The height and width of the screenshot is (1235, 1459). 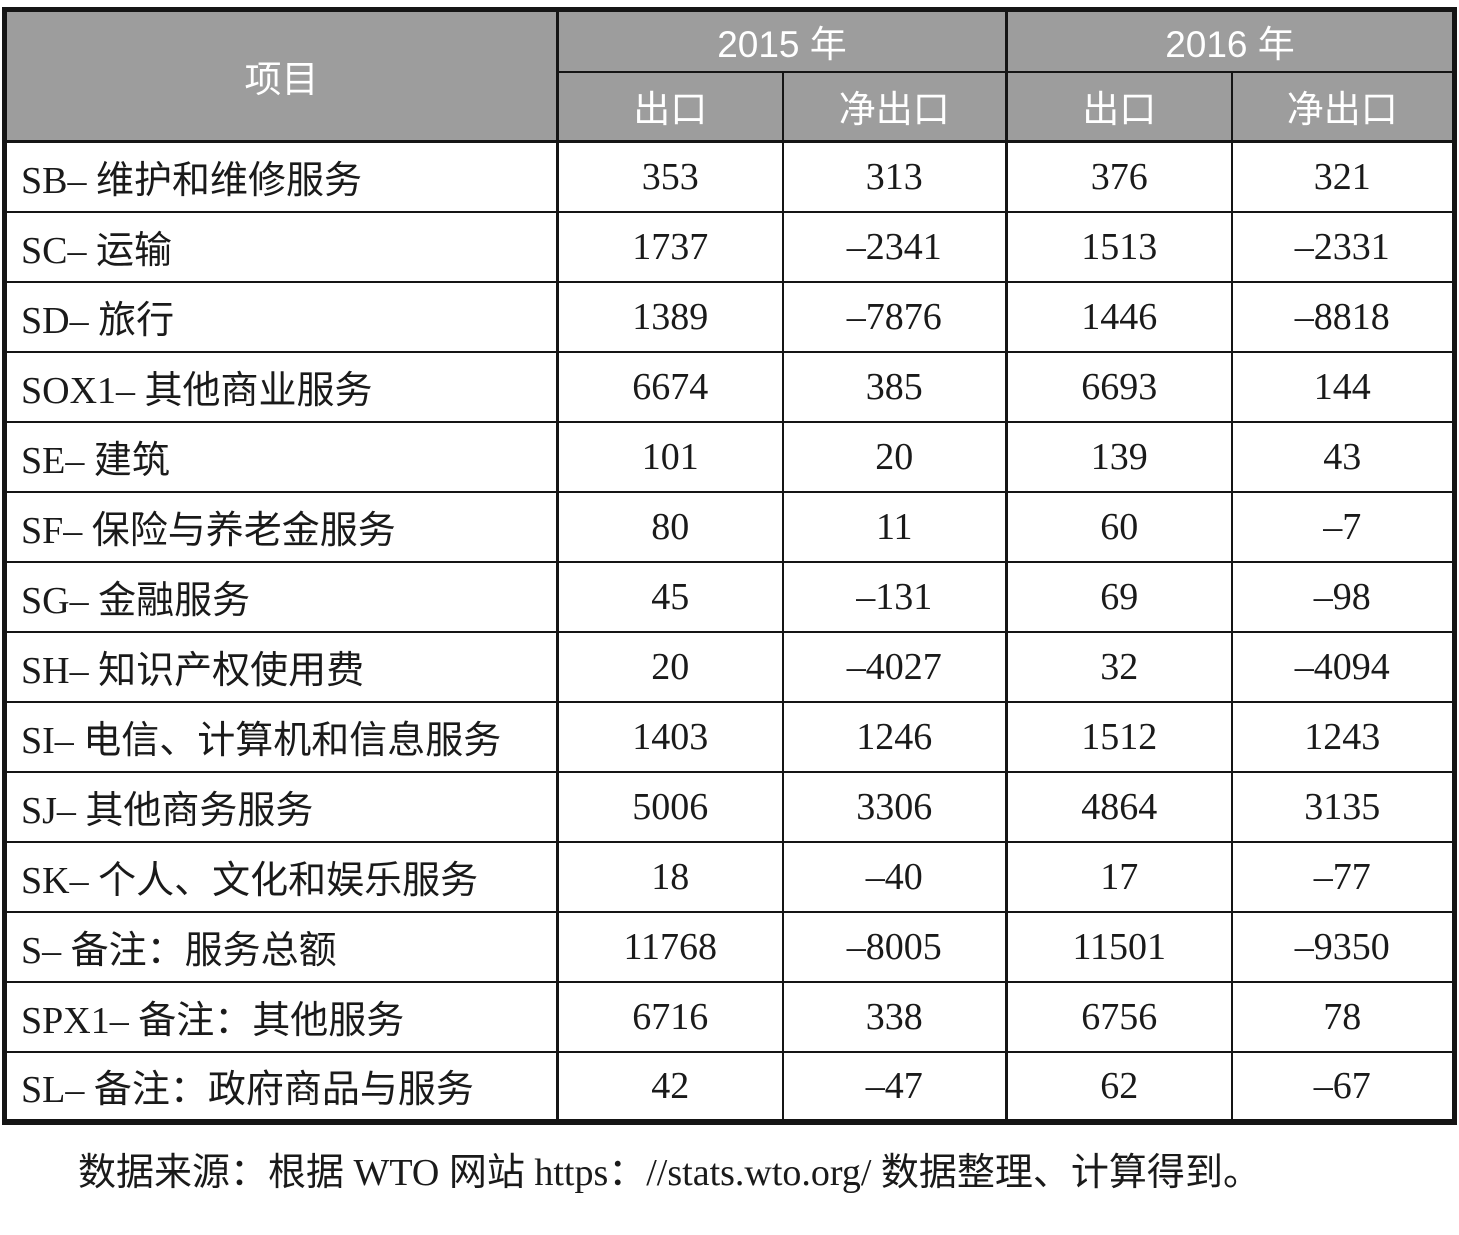 What do you see at coordinates (894, 736) in the screenshot?
I see `value-cell: 1246` at bounding box center [894, 736].